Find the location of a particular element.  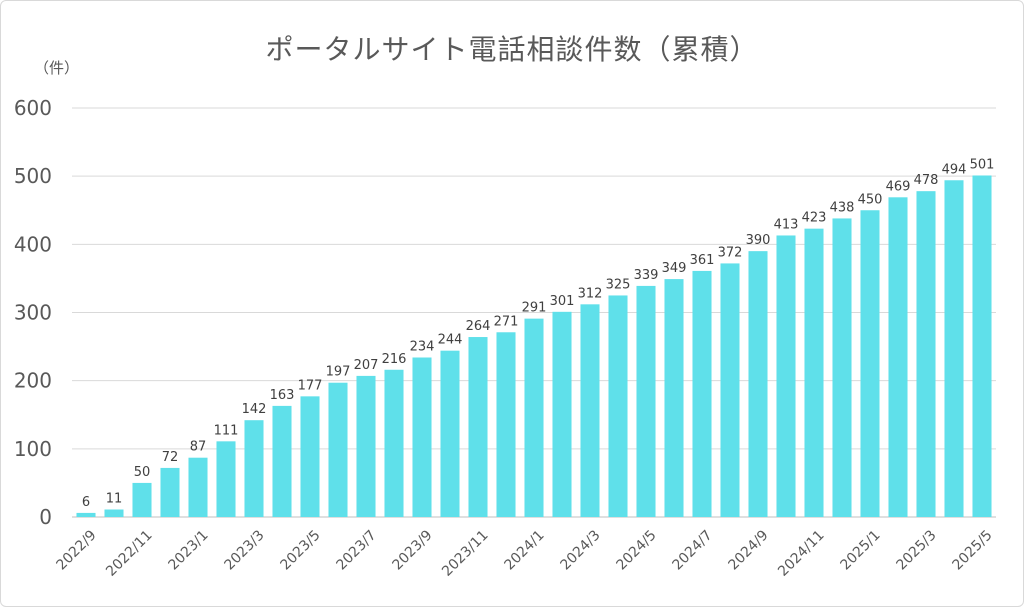

data-label: 438 is located at coordinates (842, 207).